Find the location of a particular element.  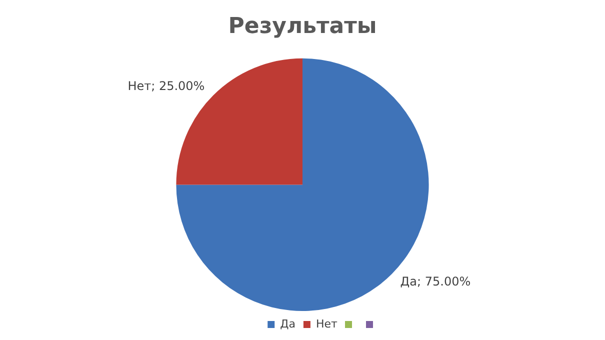

data-label: Нет; 25.00% is located at coordinates (166, 86).